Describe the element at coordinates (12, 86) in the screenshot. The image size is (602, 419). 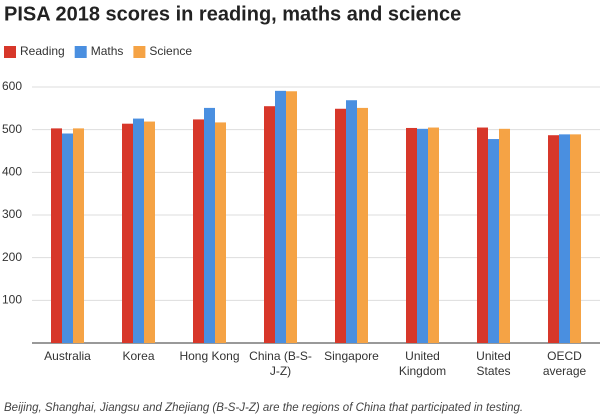
I see `y-tick-label: 600` at that location.